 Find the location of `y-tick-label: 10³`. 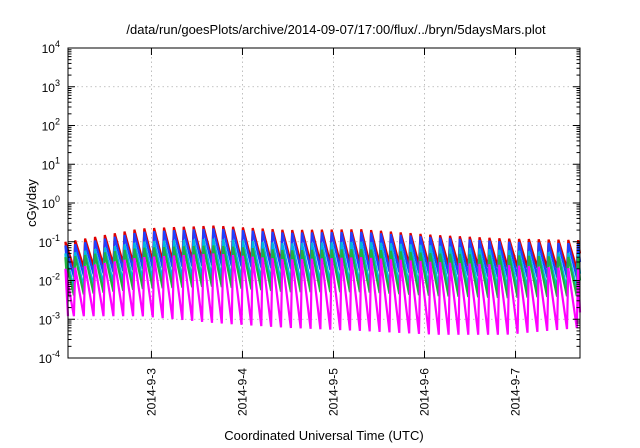

y-tick-label: 10³ is located at coordinates (51, 86).